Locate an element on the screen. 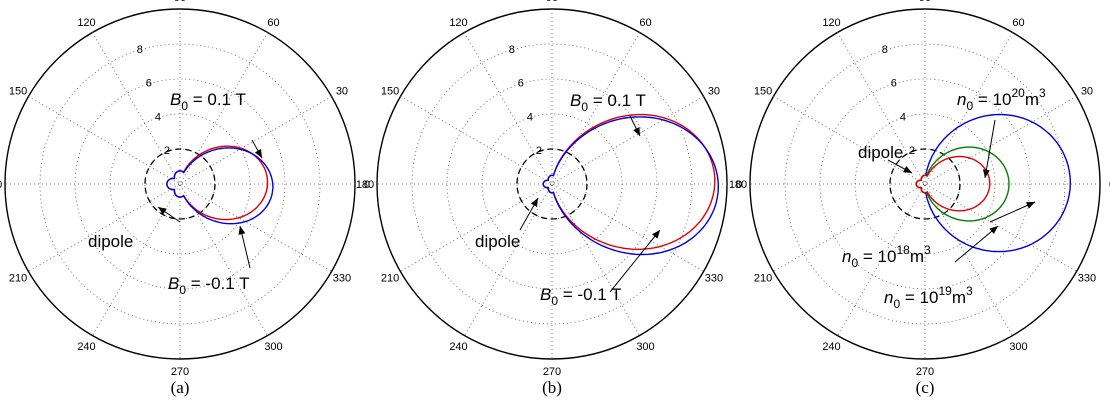 The width and height of the screenshot is (1110, 404). annotation-n0-1e19: n0 = 1019m3 is located at coordinates (928, 297).